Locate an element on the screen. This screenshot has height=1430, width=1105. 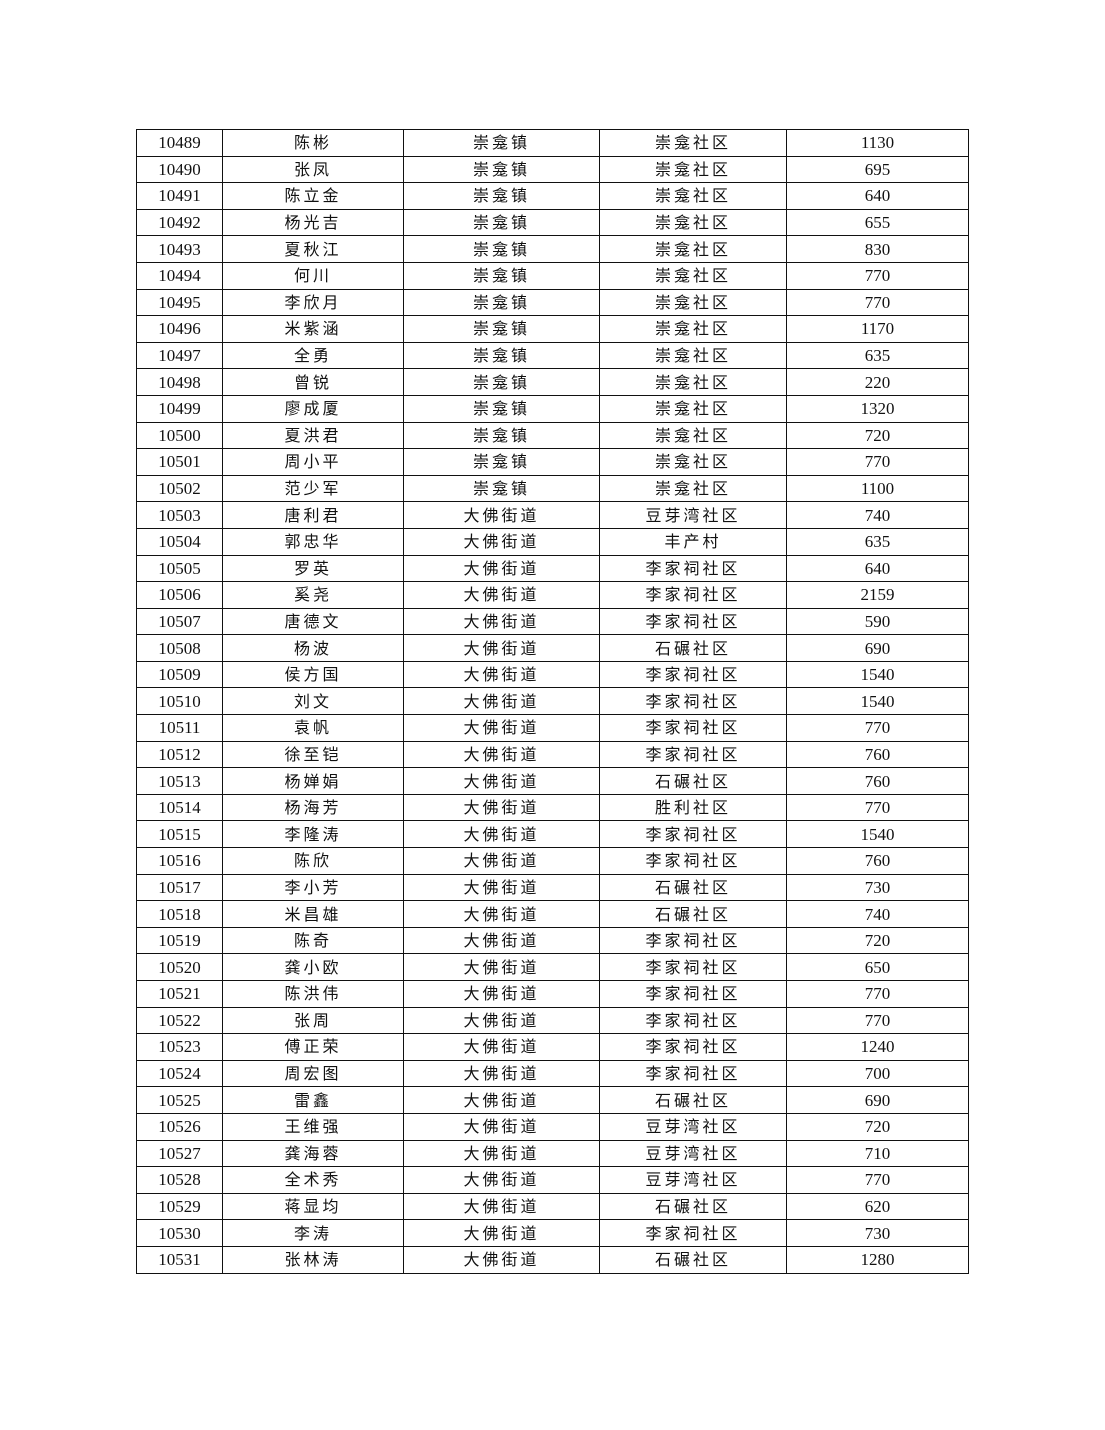
community-cell: 胜利社区 is located at coordinates (693, 807).